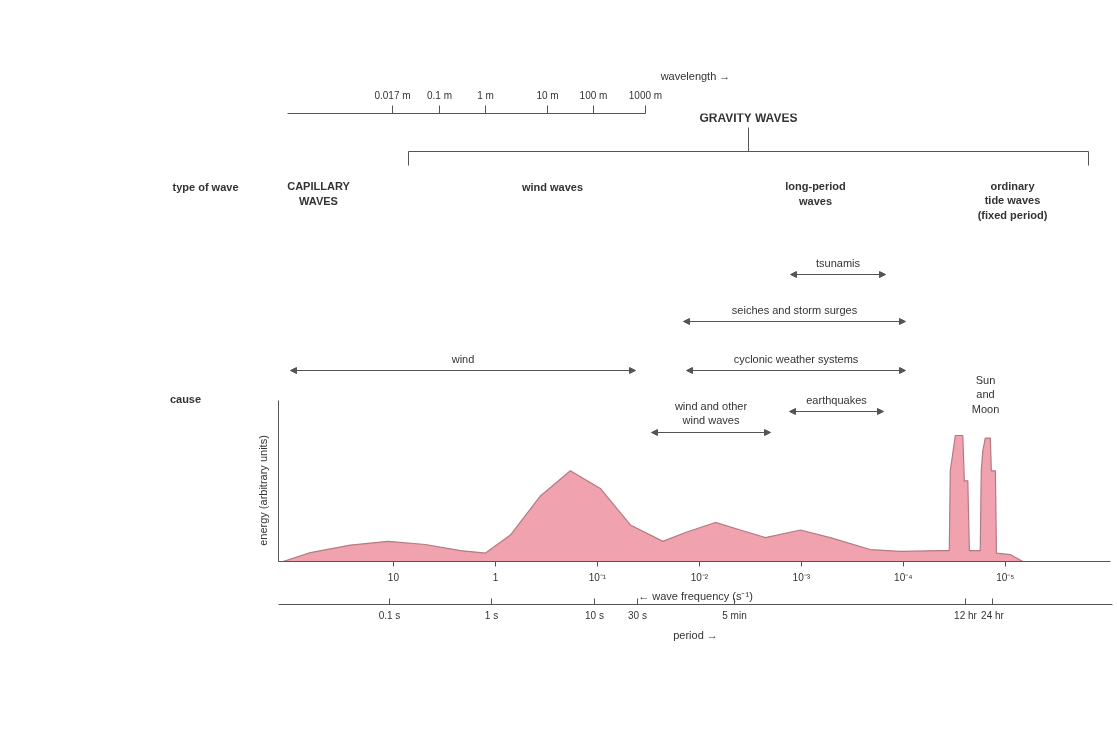 The width and height of the screenshot is (1117, 742). I want to click on text: Sun and Moon, so click(985, 394).